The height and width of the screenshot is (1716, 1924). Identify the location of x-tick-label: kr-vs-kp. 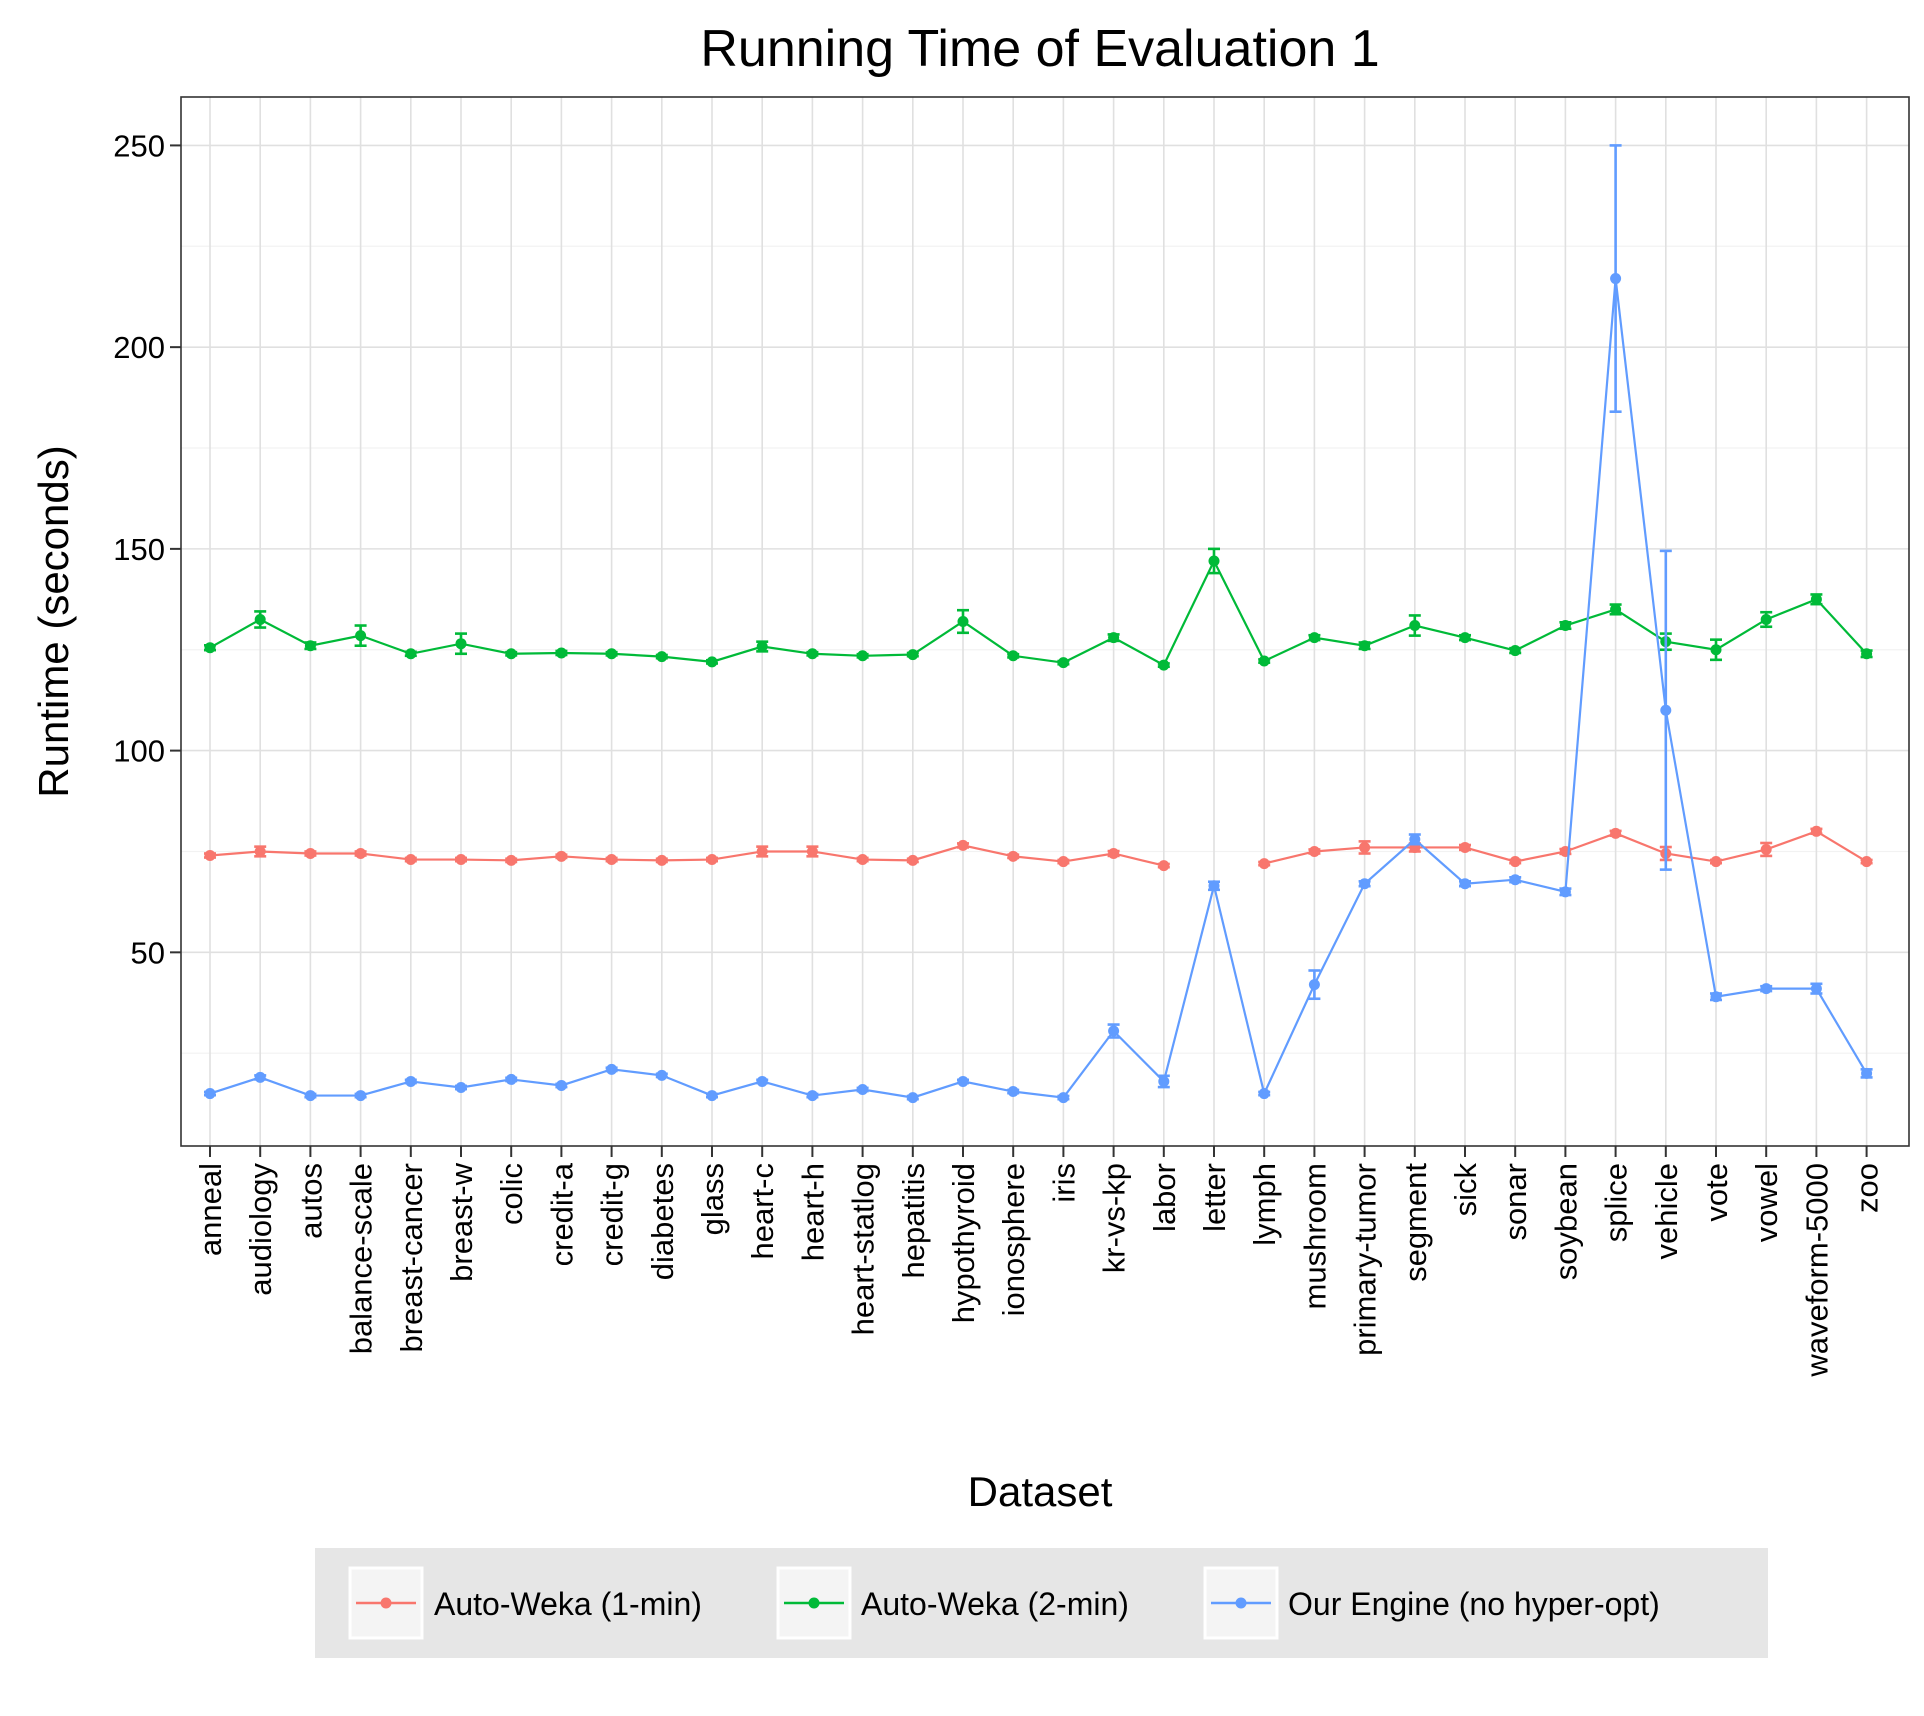
(1114, 1218).